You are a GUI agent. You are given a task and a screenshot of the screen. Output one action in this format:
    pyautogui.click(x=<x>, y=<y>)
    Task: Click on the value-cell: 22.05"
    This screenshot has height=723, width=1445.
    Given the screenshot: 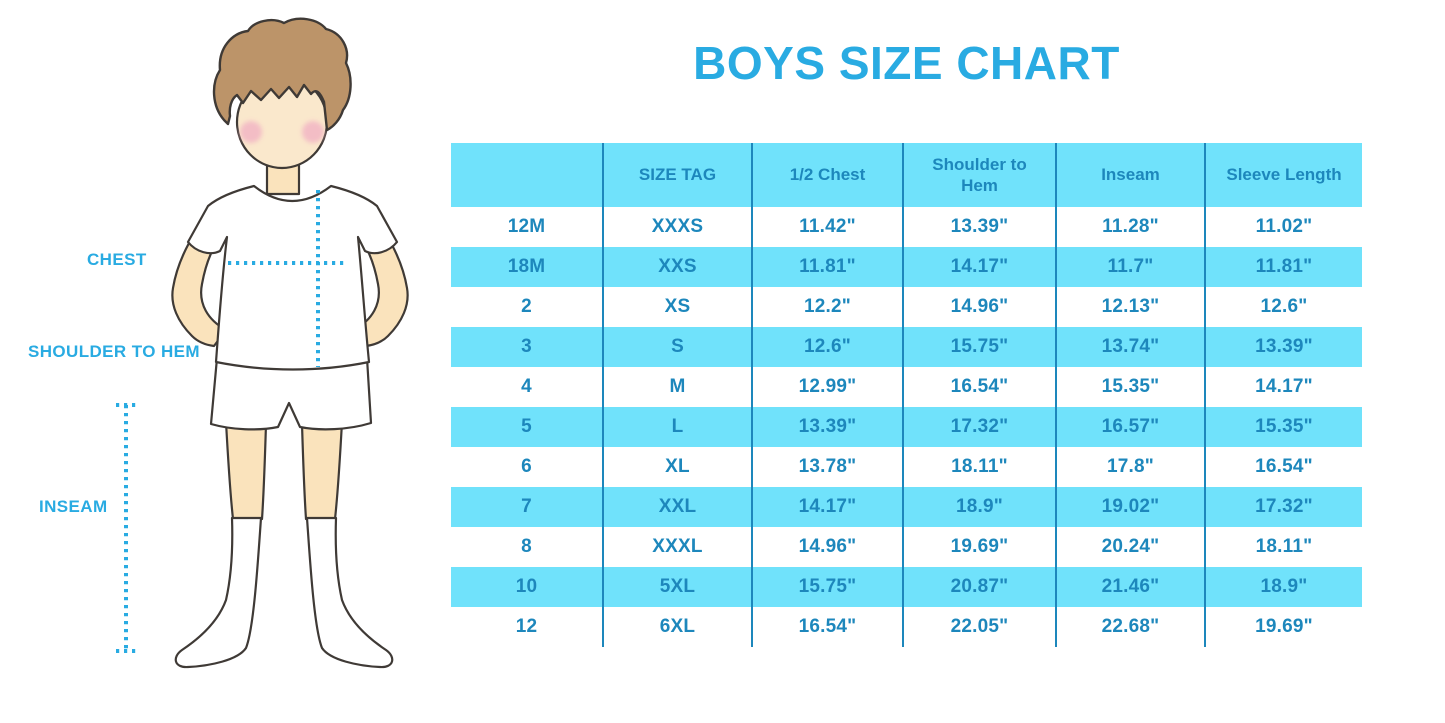 What is the action you would take?
    pyautogui.click(x=979, y=627)
    